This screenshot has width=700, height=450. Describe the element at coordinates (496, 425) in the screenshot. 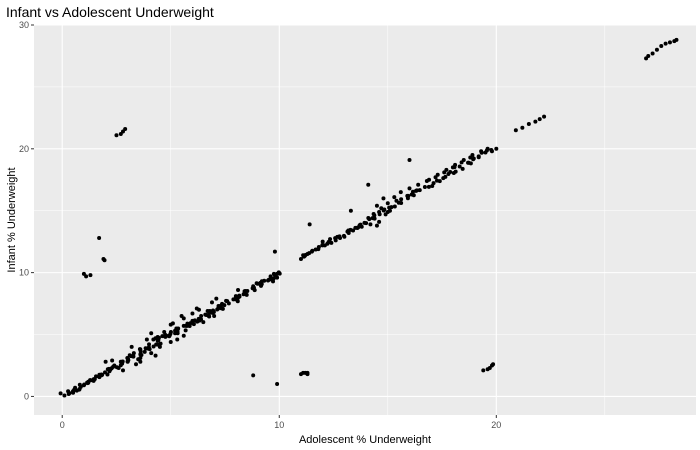

I see `x-tick-label: 20` at that location.